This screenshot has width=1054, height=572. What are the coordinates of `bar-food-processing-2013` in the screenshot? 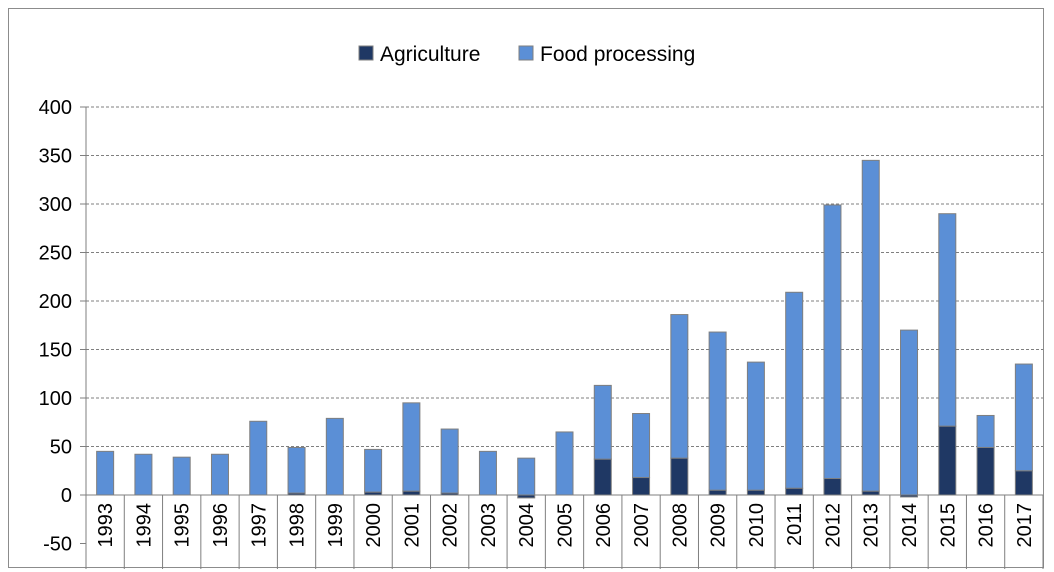 It's located at (870, 325).